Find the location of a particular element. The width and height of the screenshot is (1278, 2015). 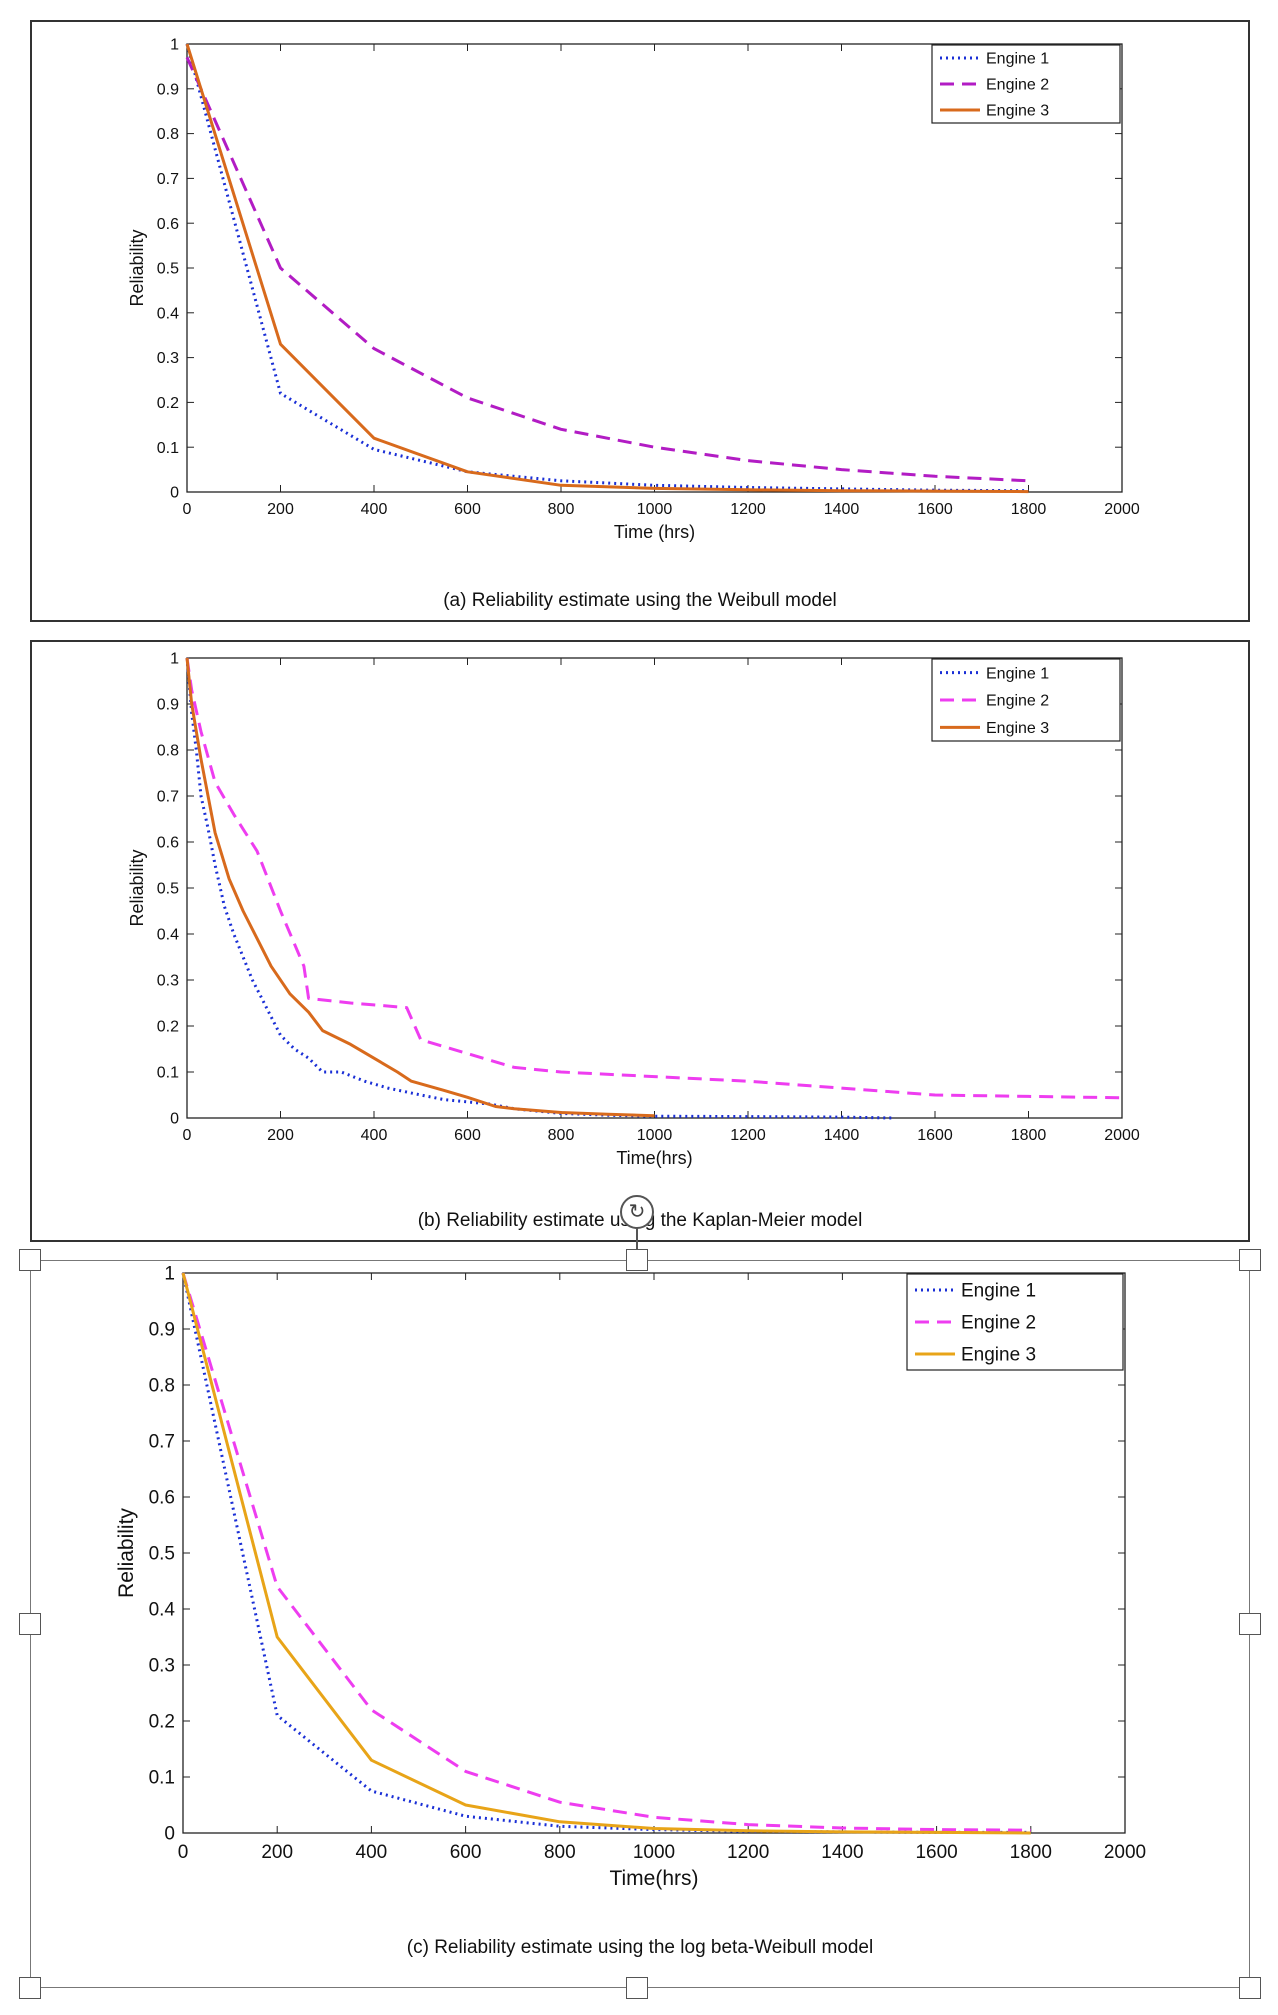

resize-handle-left is located at coordinates (30, 1624).